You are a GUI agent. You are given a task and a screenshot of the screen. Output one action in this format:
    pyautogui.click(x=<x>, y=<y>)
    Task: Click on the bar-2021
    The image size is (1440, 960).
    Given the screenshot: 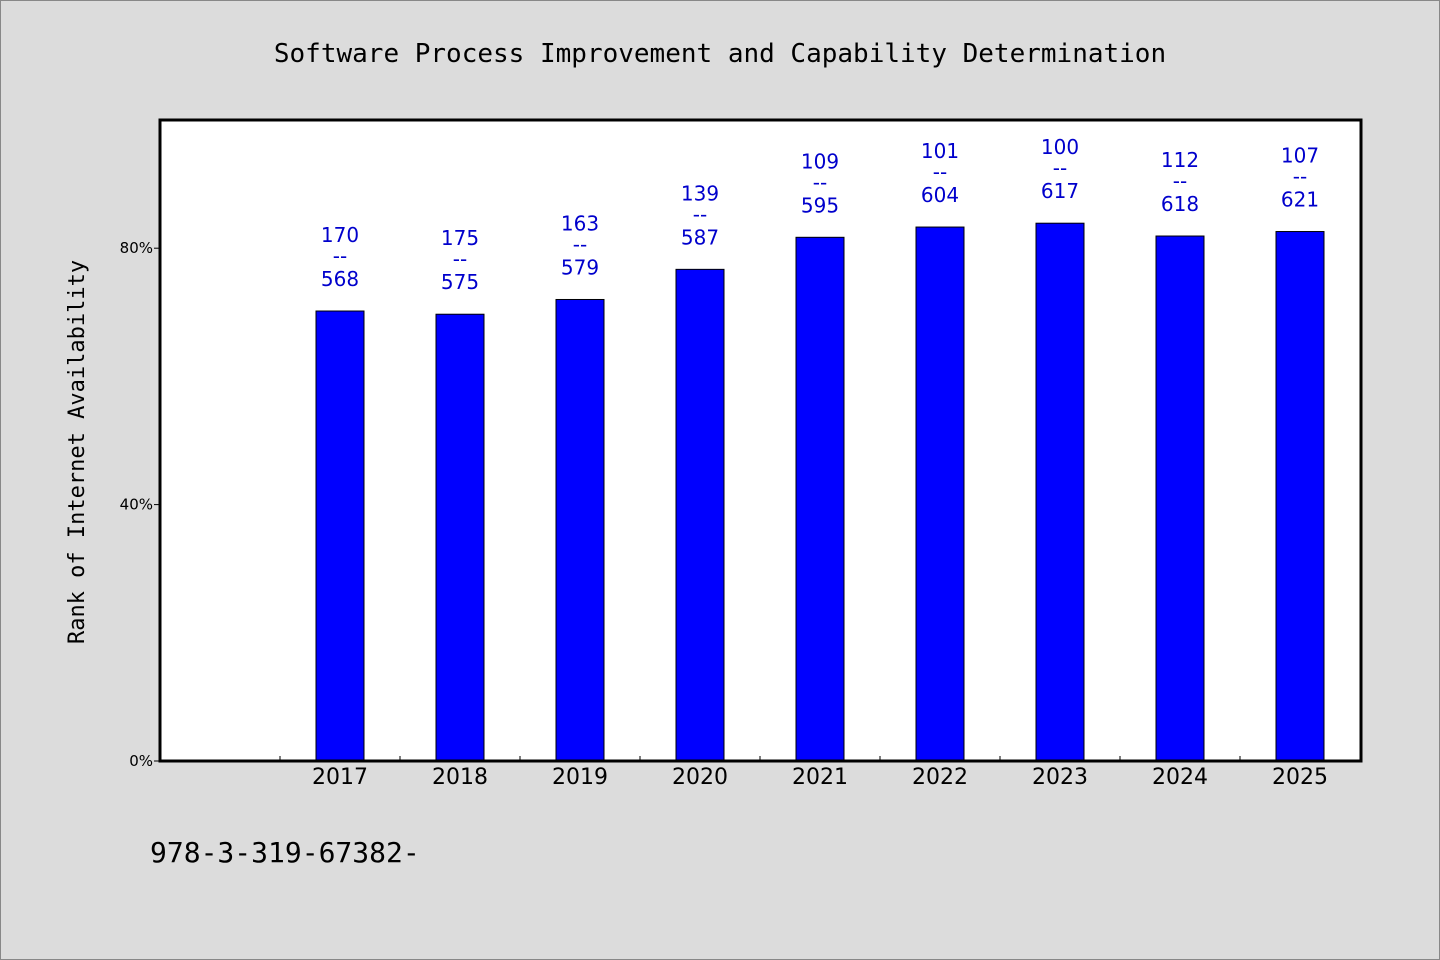 What is the action you would take?
    pyautogui.click(x=820, y=499)
    